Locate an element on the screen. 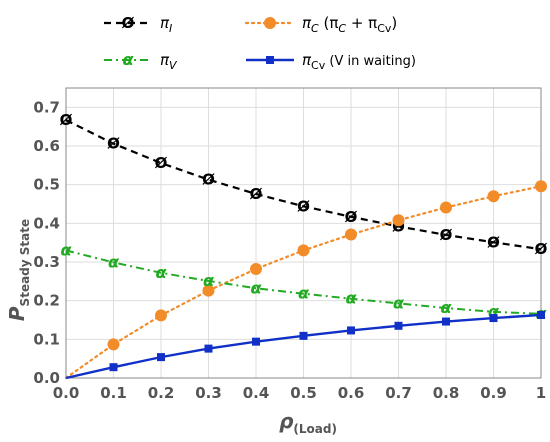 This screenshot has height=442, width=550. x-tick-label: 0.0 is located at coordinates (66, 393).